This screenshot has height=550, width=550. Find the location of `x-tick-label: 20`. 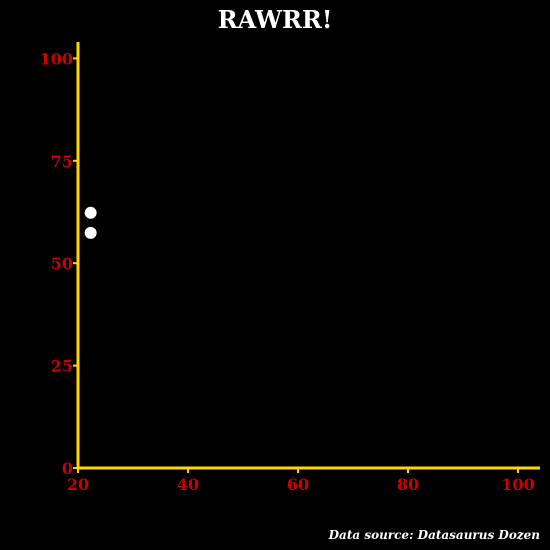

x-tick-label: 20 is located at coordinates (78, 484).